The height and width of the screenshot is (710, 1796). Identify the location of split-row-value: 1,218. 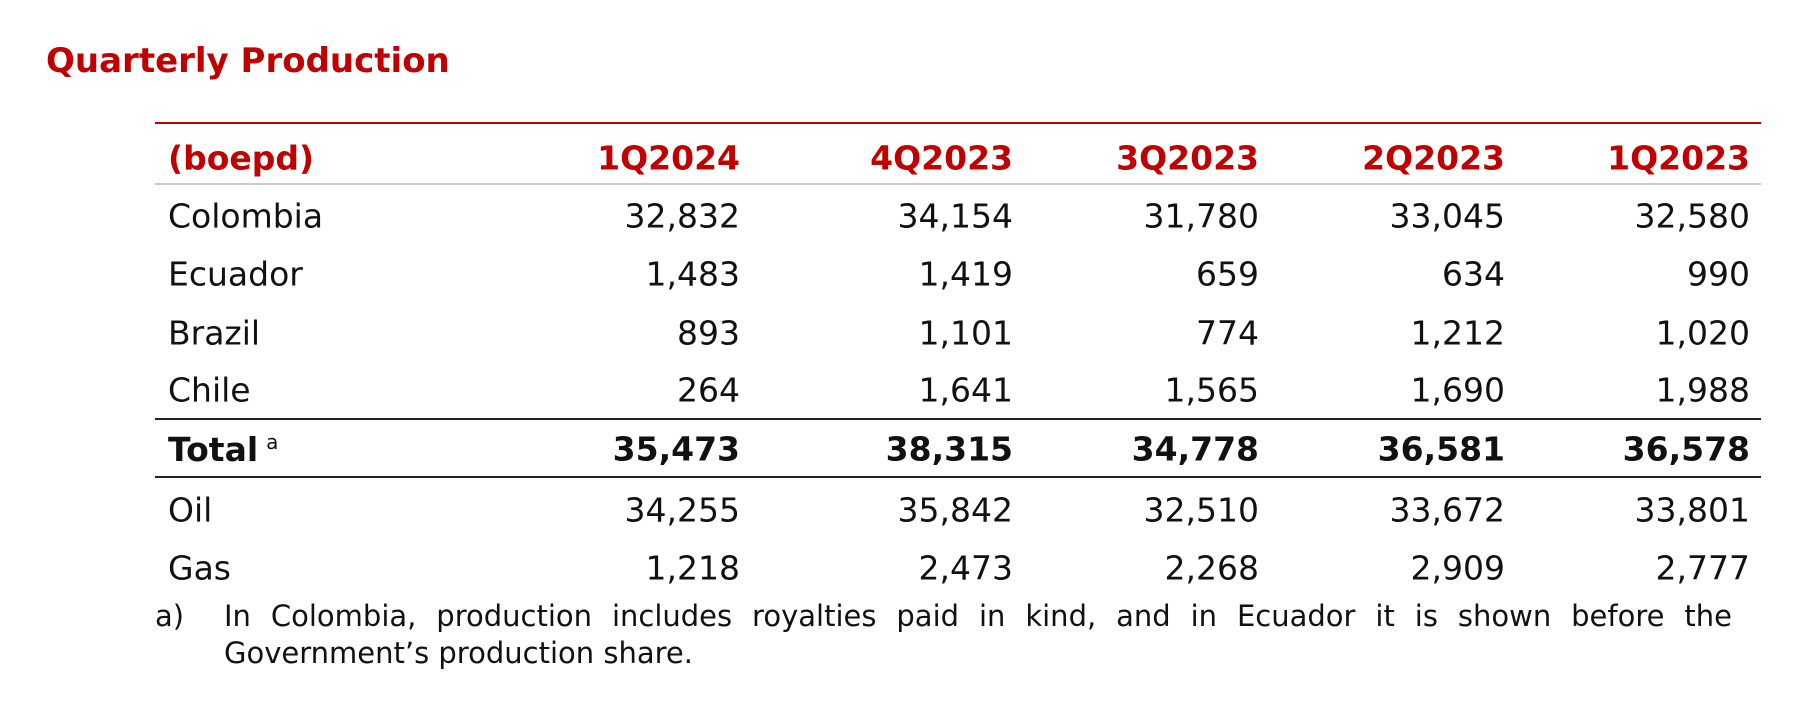
(692, 568).